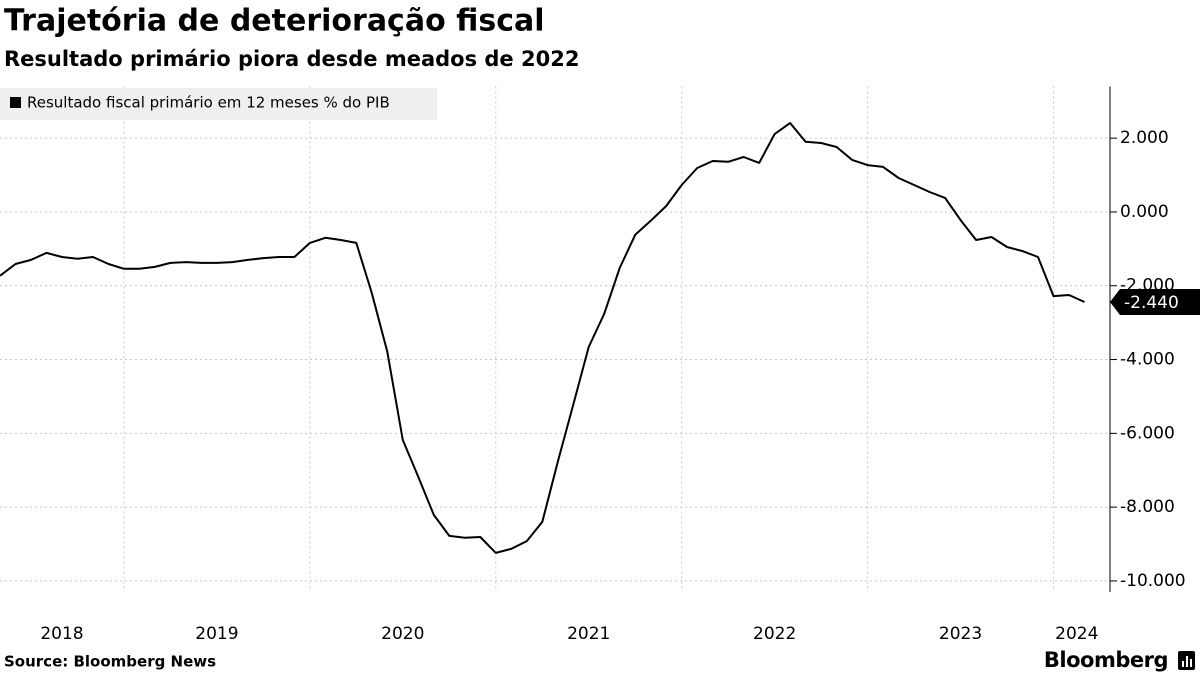 This screenshot has height=675, width=1200. I want to click on y-tick-label: -4.000, so click(1147, 360).